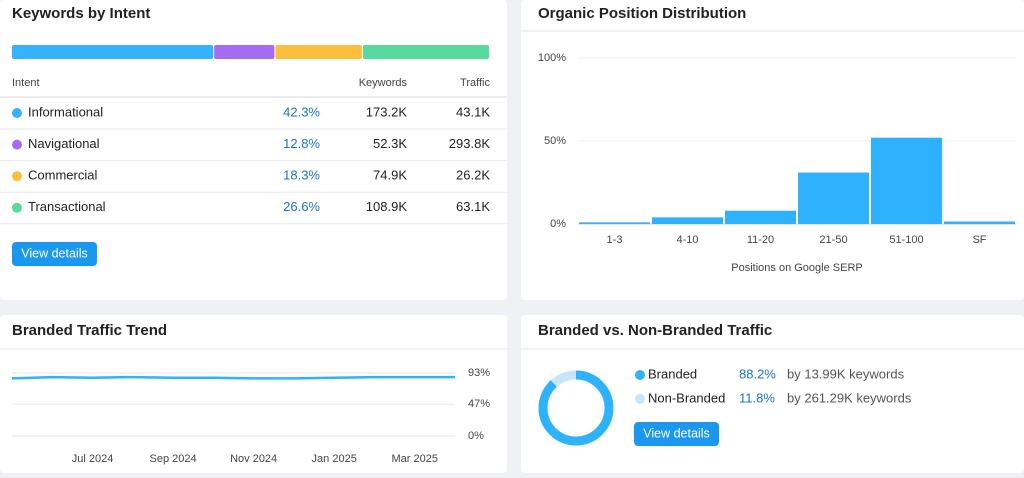 The image size is (1024, 478). Describe the element at coordinates (655, 330) in the screenshot. I see `panel-title: Branded vs. Non-Branded Traffic` at that location.